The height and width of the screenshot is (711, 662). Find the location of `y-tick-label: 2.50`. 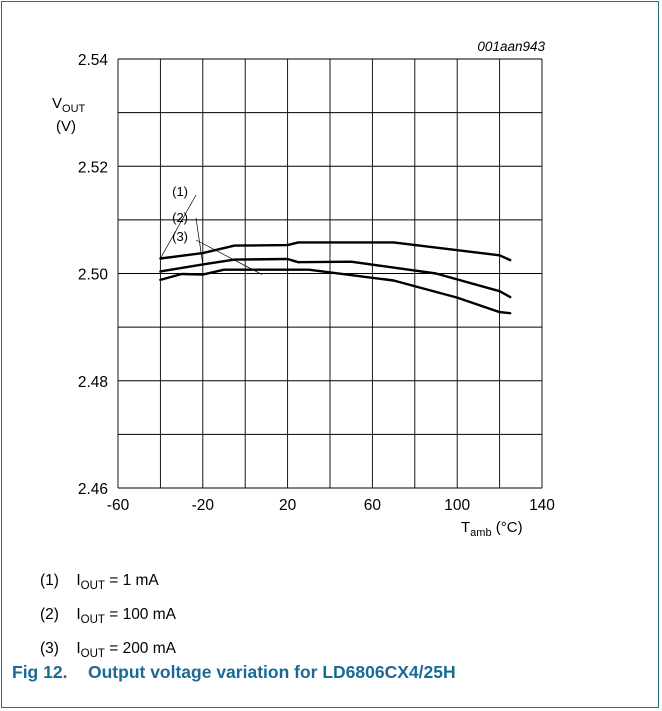

y-tick-label: 2.50 is located at coordinates (93, 275).